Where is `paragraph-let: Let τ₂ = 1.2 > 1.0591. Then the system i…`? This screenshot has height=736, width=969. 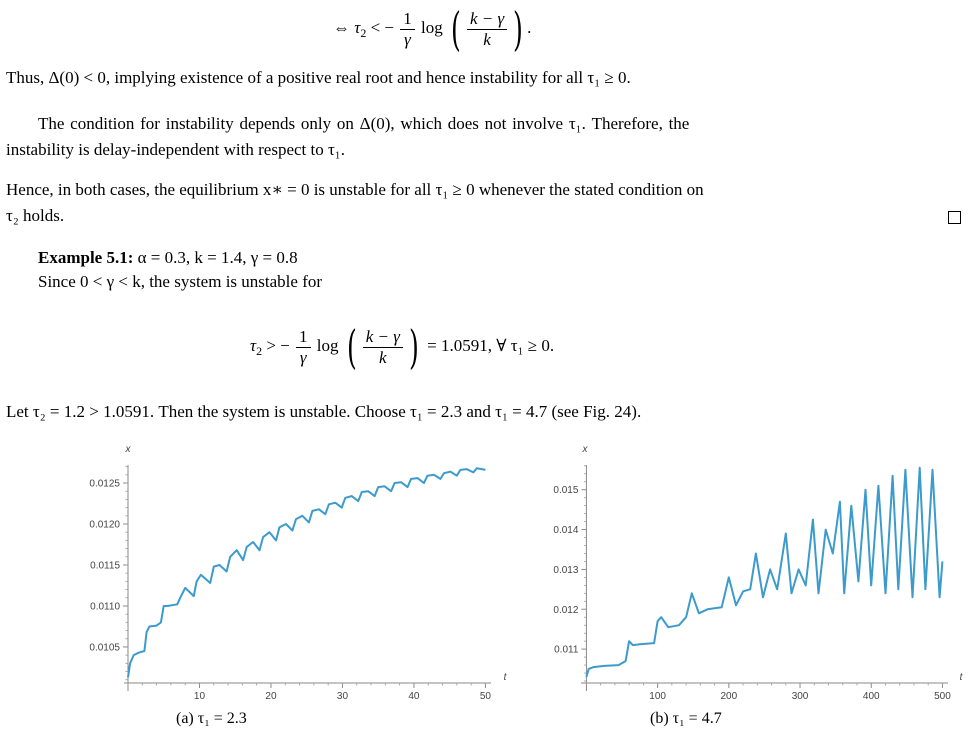 paragraph-let: Let τ₂ = 1.2 > 1.0591. Then the system i… is located at coordinates (324, 411).